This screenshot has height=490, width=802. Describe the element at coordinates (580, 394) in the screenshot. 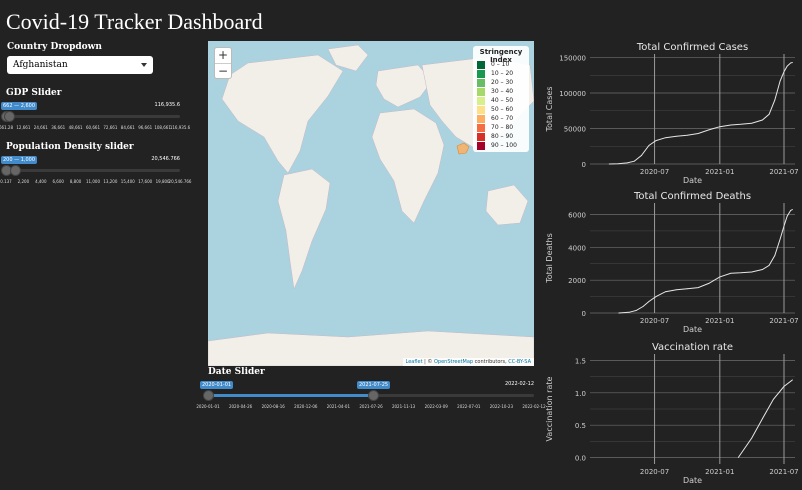

I see `y-tick-label: 1.0` at that location.